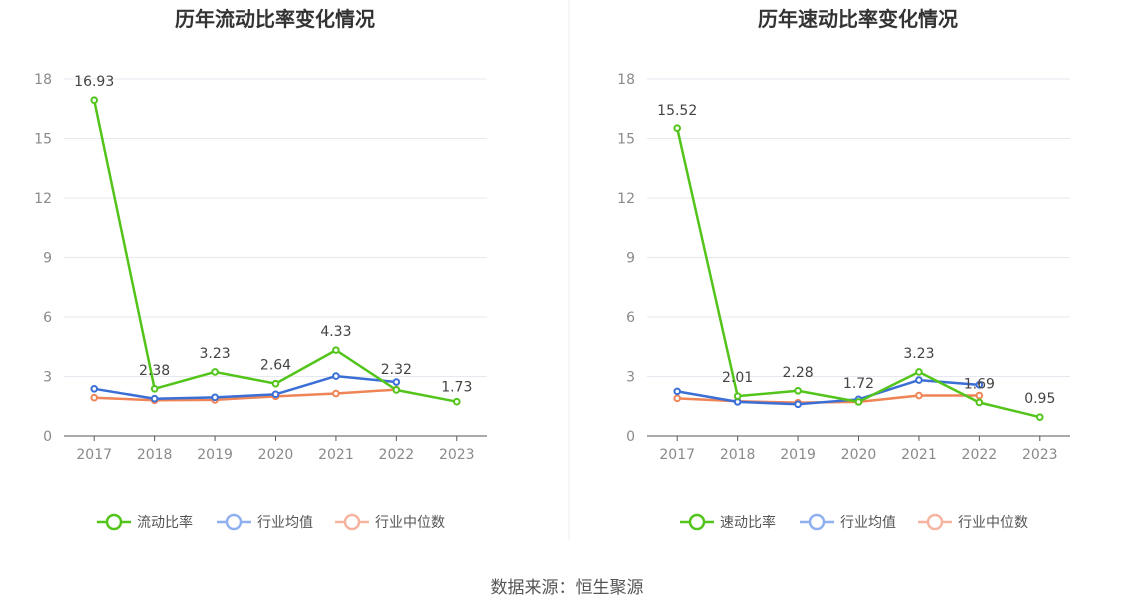 The image size is (1134, 612). I want to click on data-source-label: 数据来源：恒生聚源, so click(567, 588).